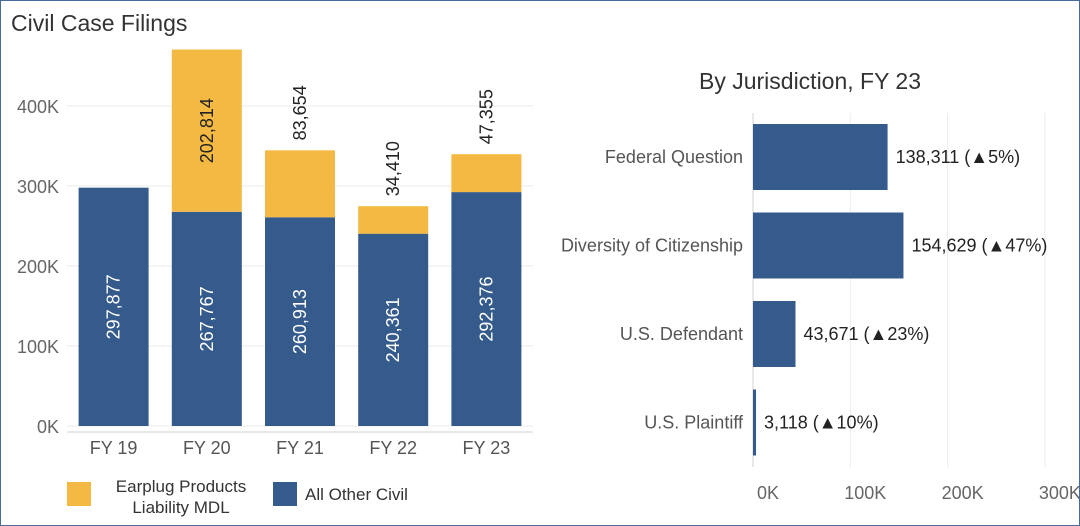 The height and width of the screenshot is (526, 1080). What do you see at coordinates (1059, 493) in the screenshot?
I see `x-tick-label: 300K` at bounding box center [1059, 493].